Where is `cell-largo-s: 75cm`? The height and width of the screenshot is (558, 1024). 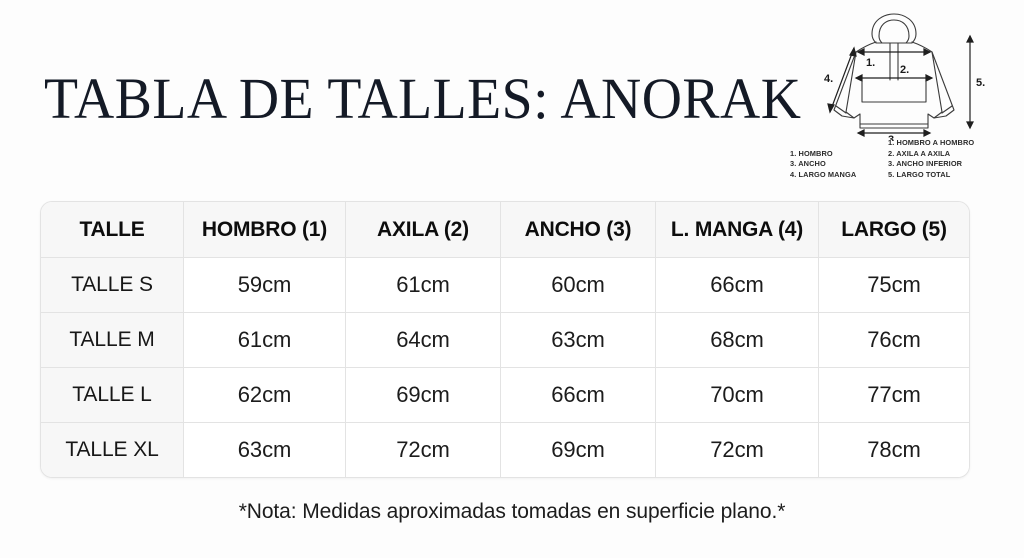
cell-largo-s: 75cm is located at coordinates (894, 285).